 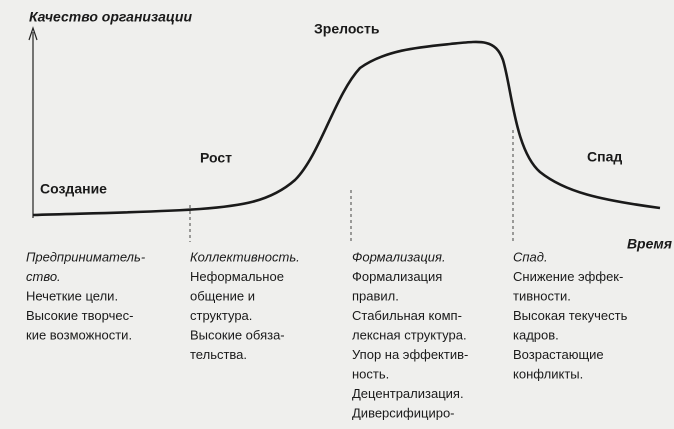 What do you see at coordinates (370, 373) in the screenshot?
I see `stage-text: ность.` at bounding box center [370, 373].